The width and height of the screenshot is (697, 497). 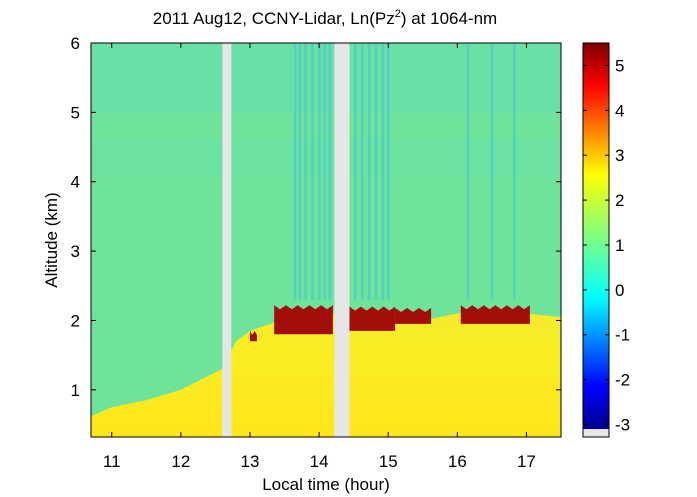 What do you see at coordinates (51, 239) in the screenshot?
I see `y-axis-label: Altitude (km)` at bounding box center [51, 239].